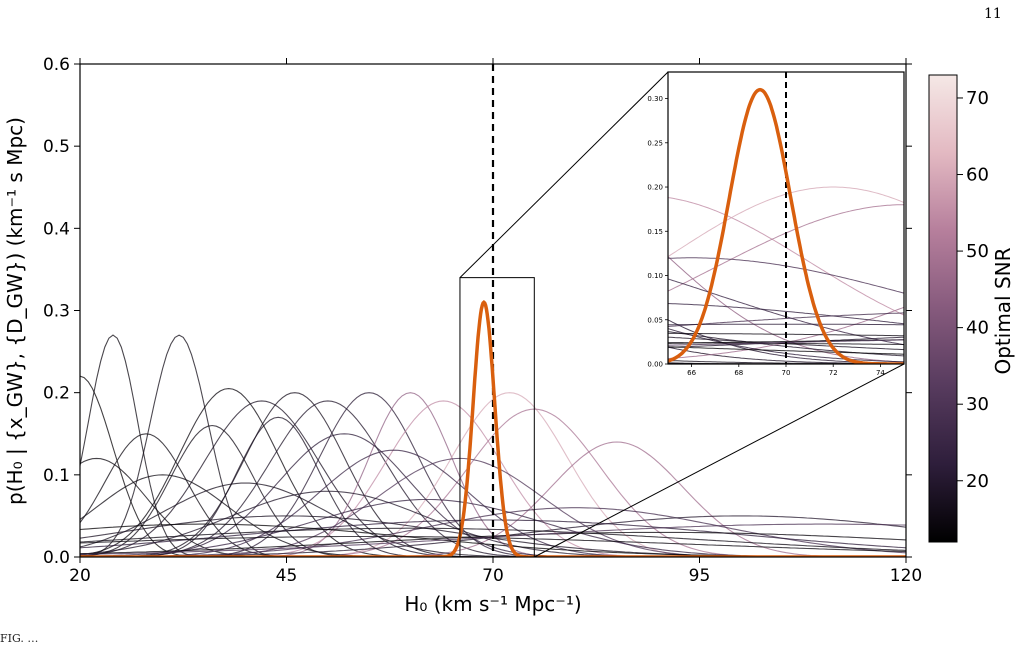  I want to click on colorbar-tick-label: 70, so click(977, 98).